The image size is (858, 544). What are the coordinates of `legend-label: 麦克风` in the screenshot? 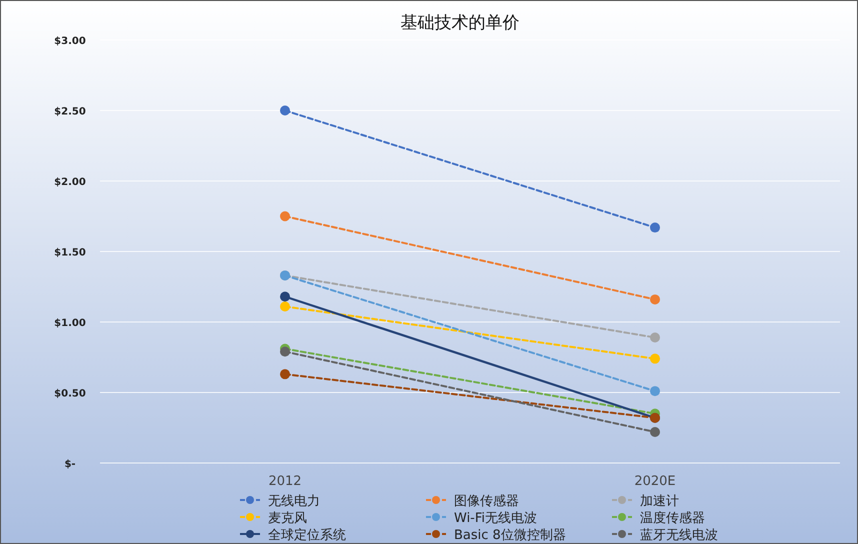 It's located at (287, 518).